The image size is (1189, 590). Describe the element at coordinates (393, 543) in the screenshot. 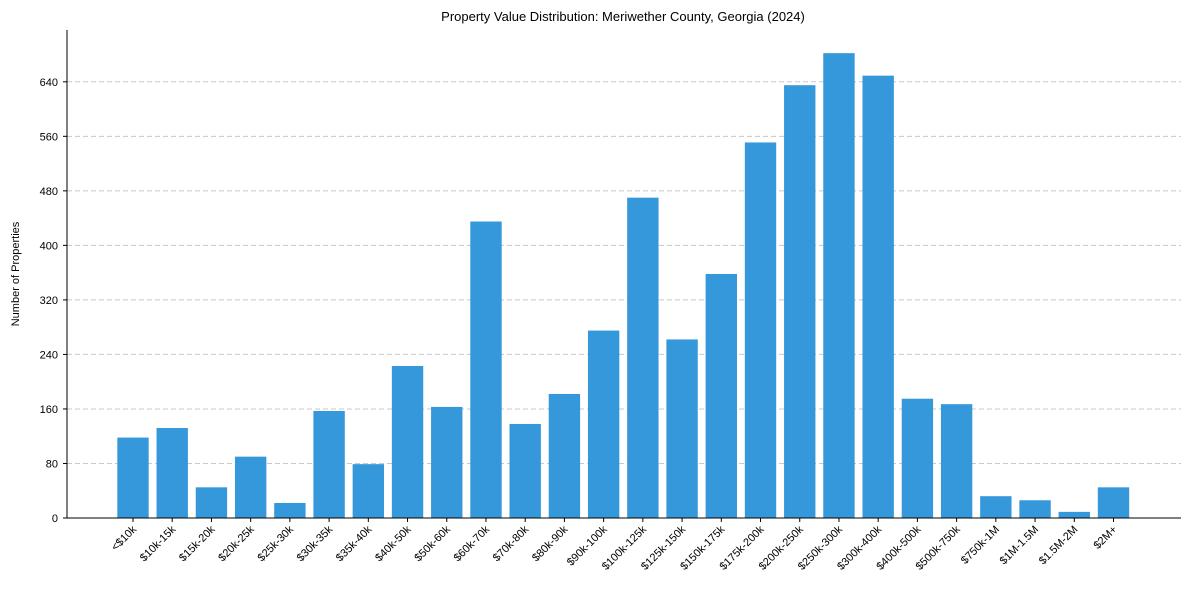

I see `x-tick-label: $40k-50k` at that location.